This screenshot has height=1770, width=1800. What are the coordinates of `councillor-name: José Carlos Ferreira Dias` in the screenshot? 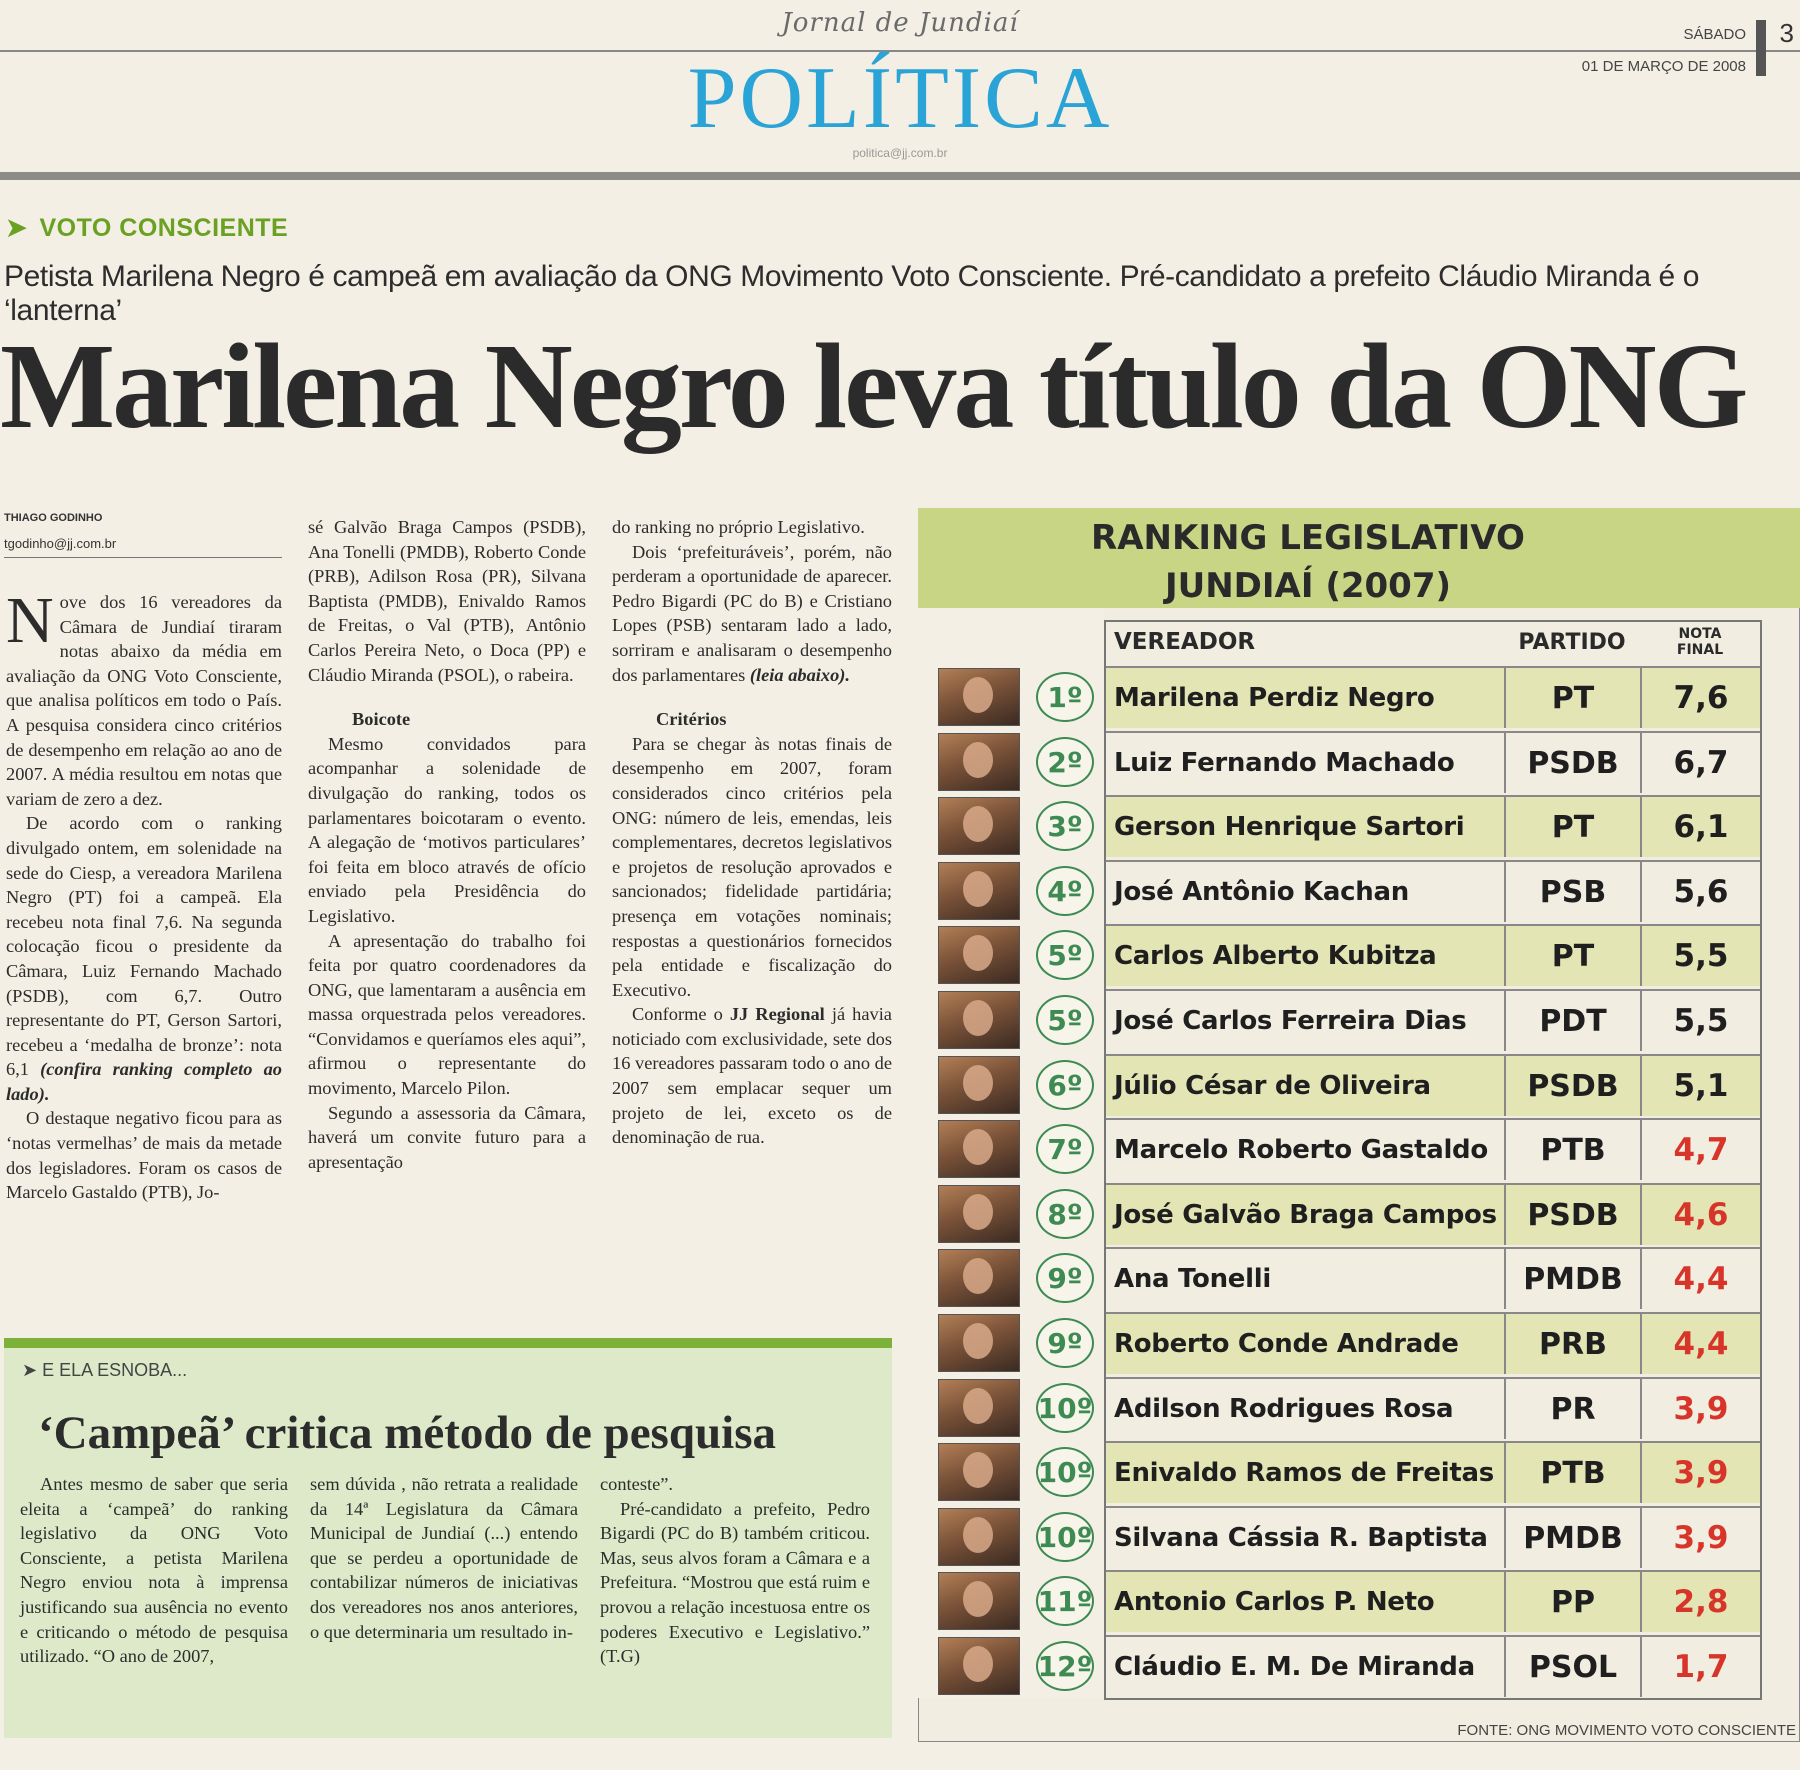 It's located at (1290, 1021).